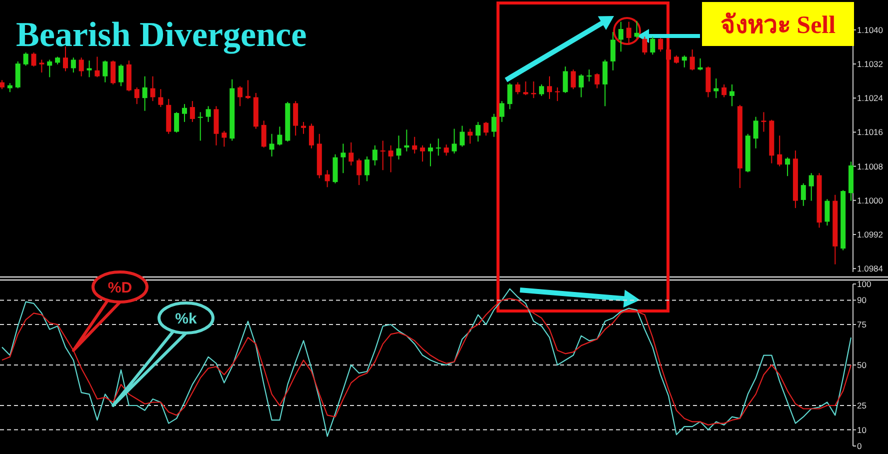 The width and height of the screenshot is (888, 454). What do you see at coordinates (870, 200) in the screenshot?
I see `y-tick-label: 1.1000` at bounding box center [870, 200].